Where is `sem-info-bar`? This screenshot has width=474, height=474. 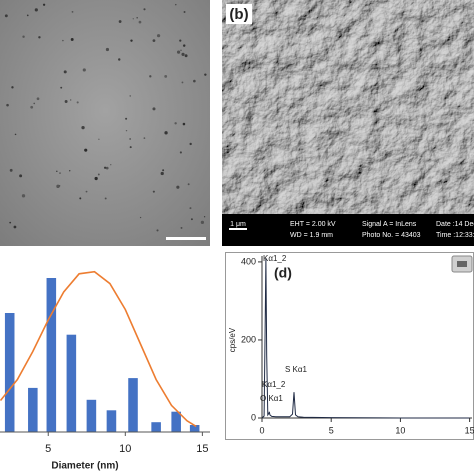 sem-info-bar is located at coordinates (348, 230).